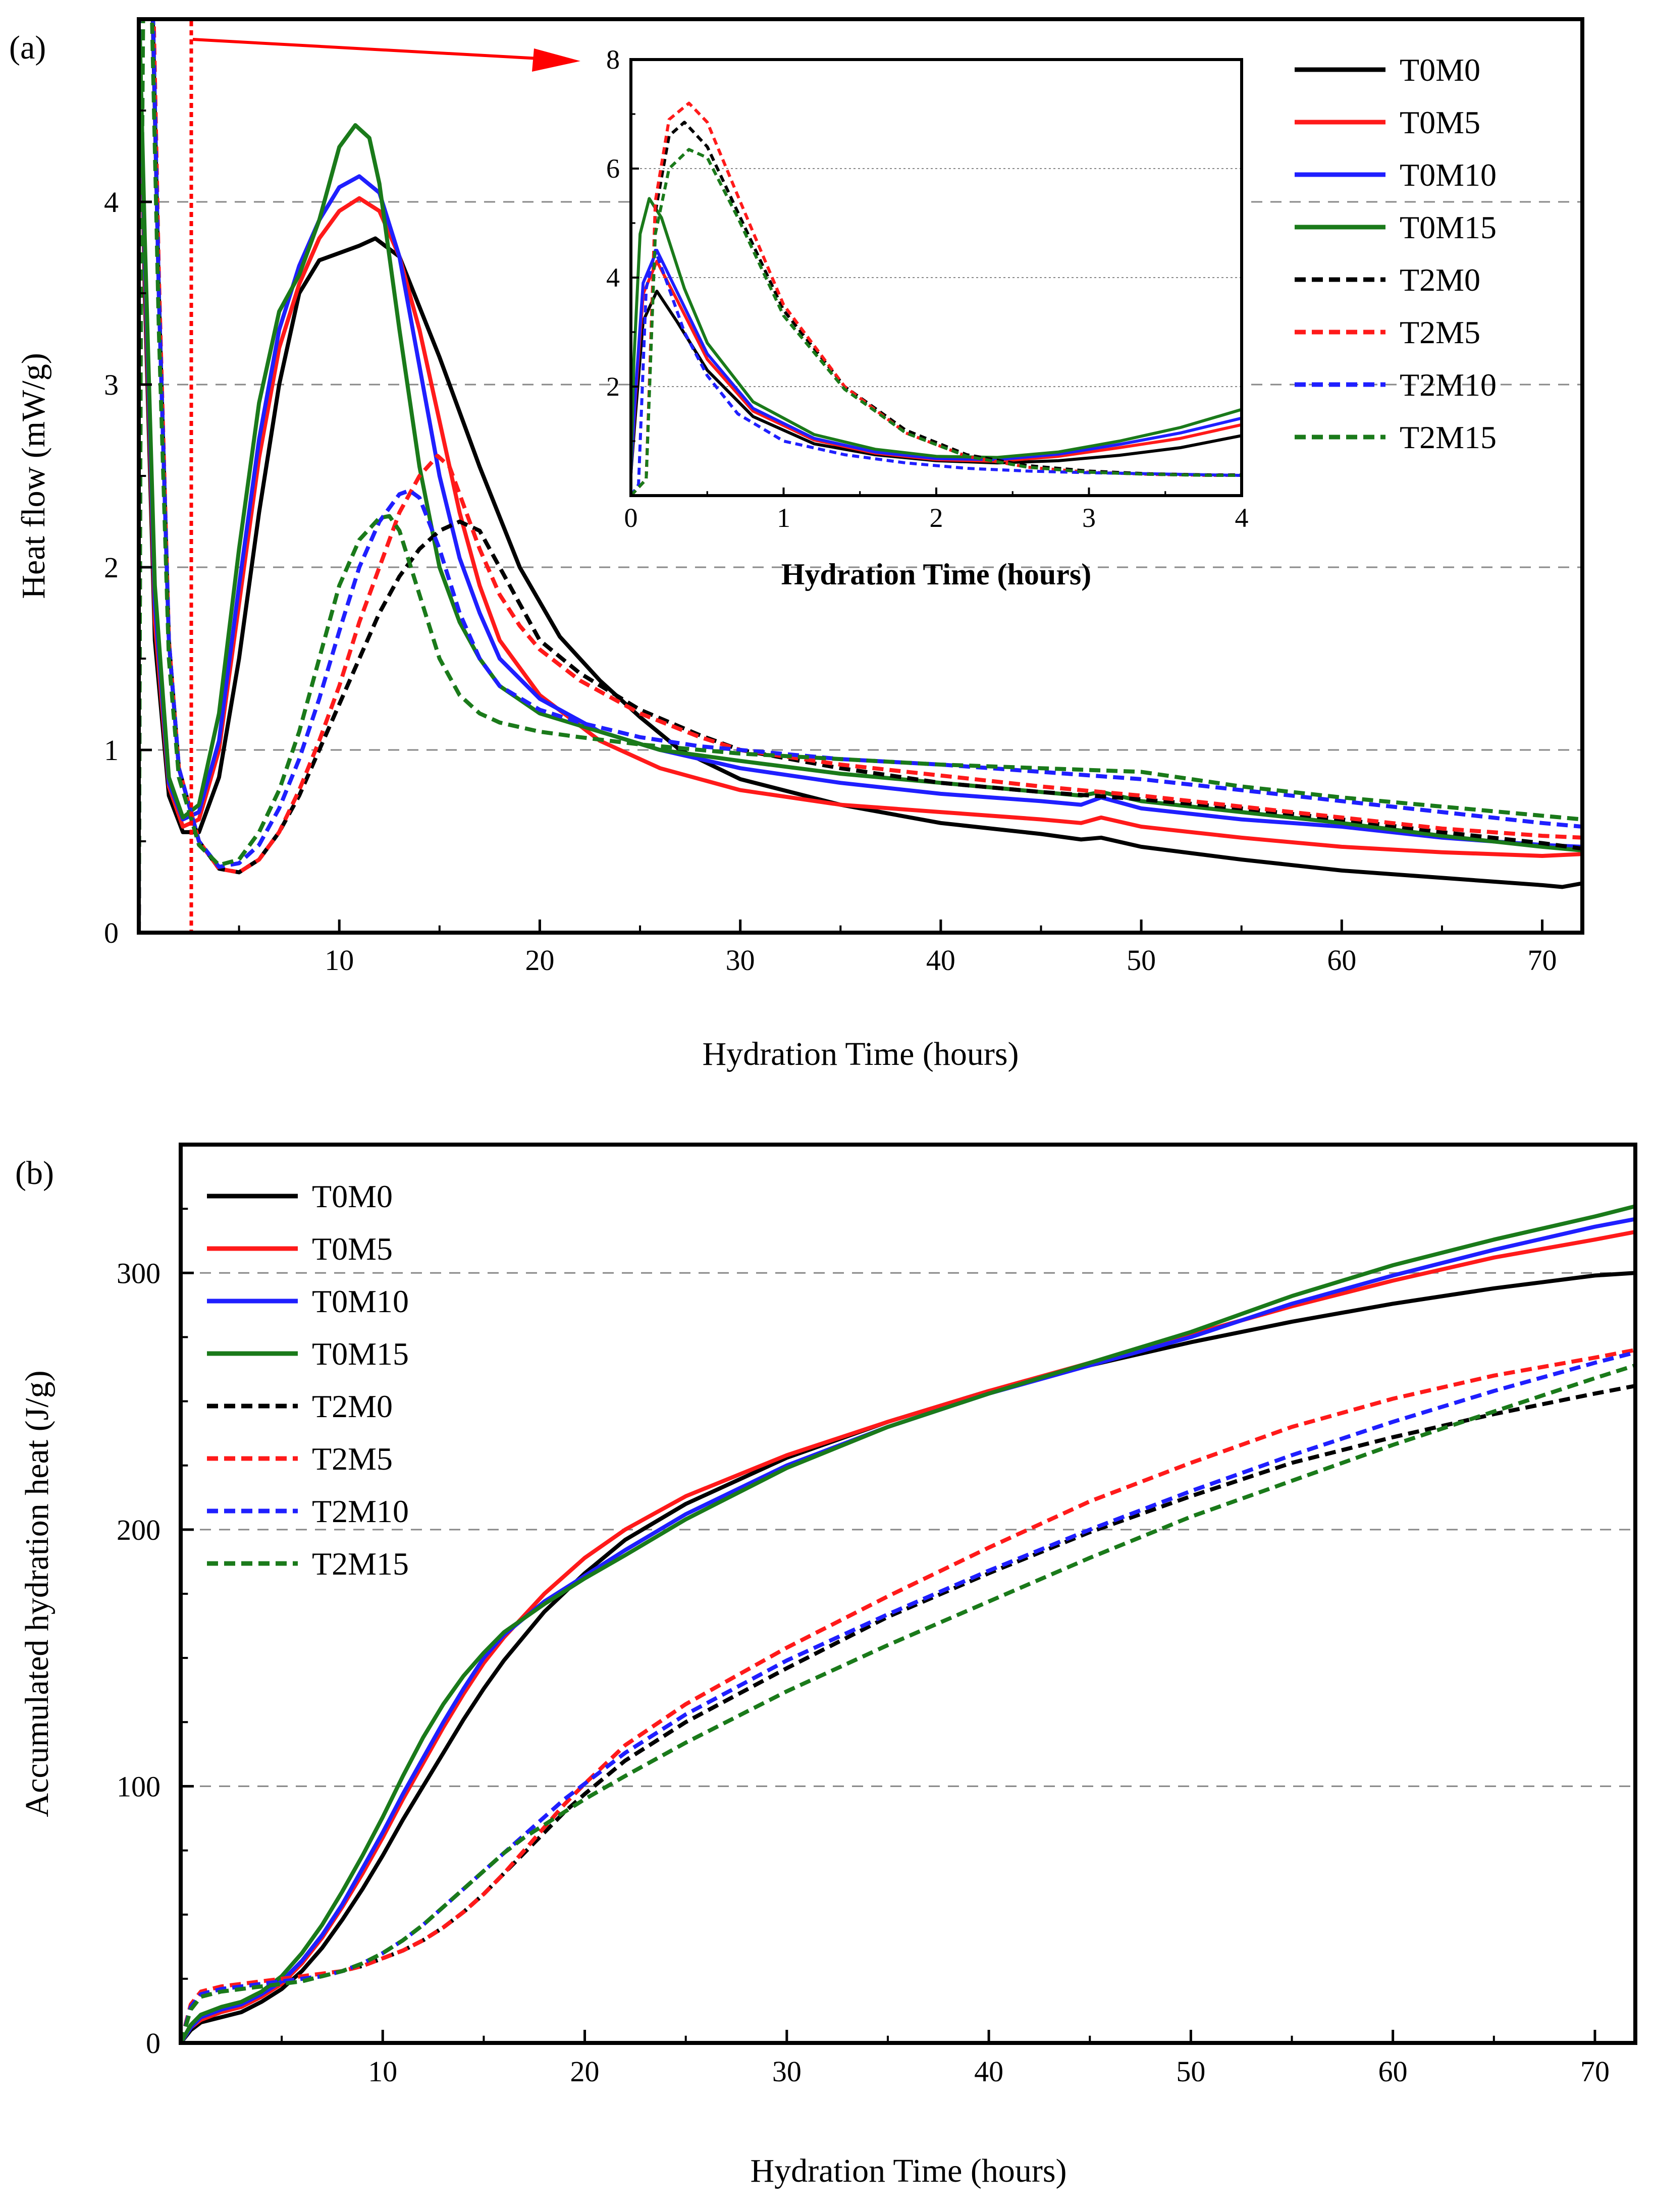 This screenshot has height=2212, width=1654. I want to click on panel-b-y-axis-title: Accumulated hydration heat (J/g), so click(37, 1593).